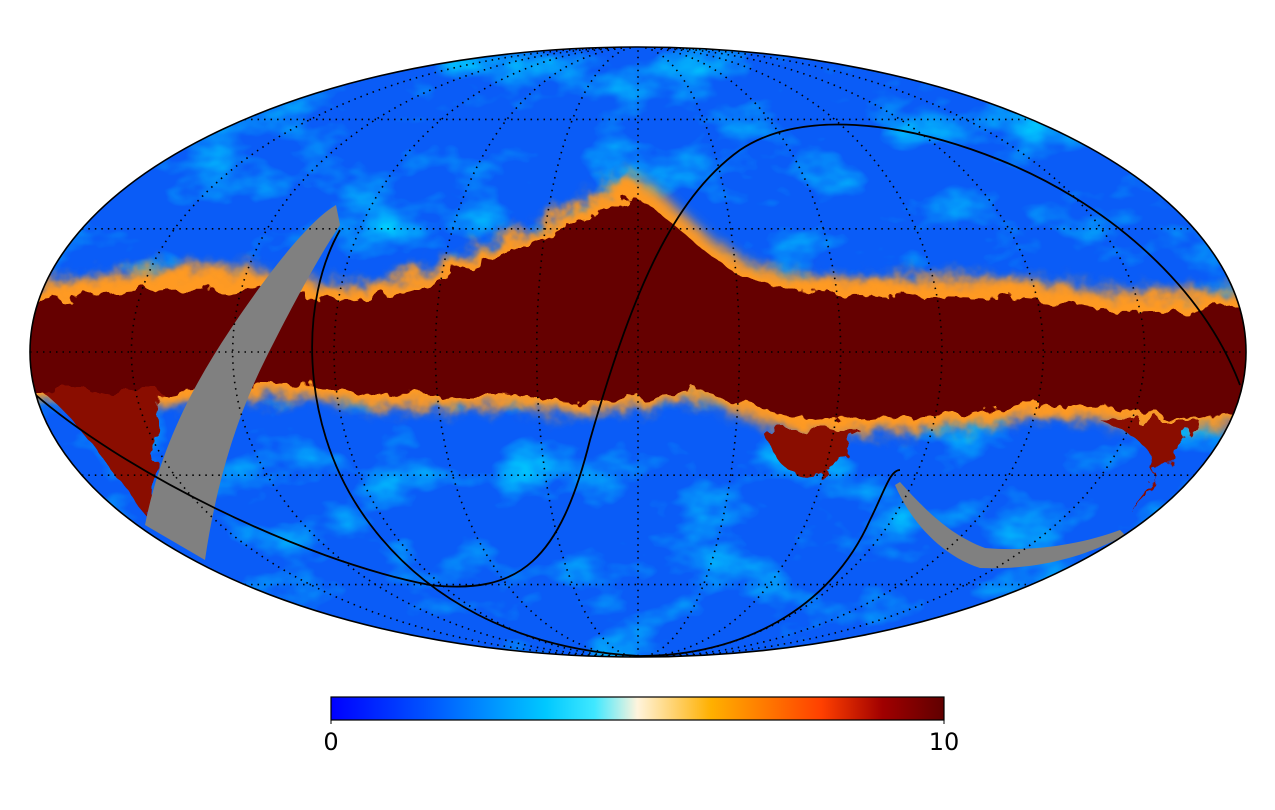  Describe the element at coordinates (641, 726) in the screenshot. I see `colorbar: 0 10` at that location.